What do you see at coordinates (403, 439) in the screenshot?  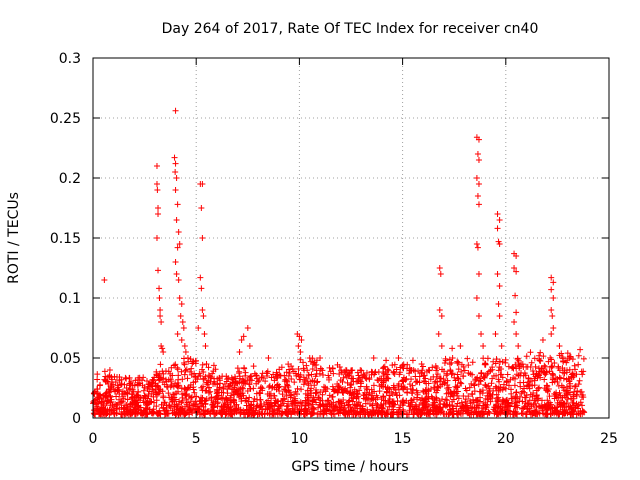 I see `x-tick-label: 15` at bounding box center [403, 439].